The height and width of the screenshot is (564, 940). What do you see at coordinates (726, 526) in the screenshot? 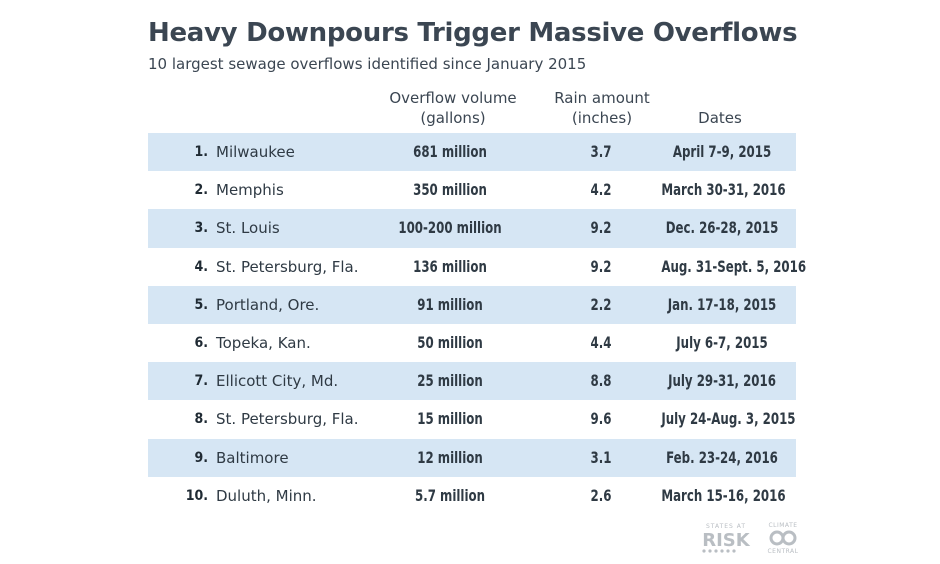
I see `svg-text: STATES AT` at bounding box center [726, 526].